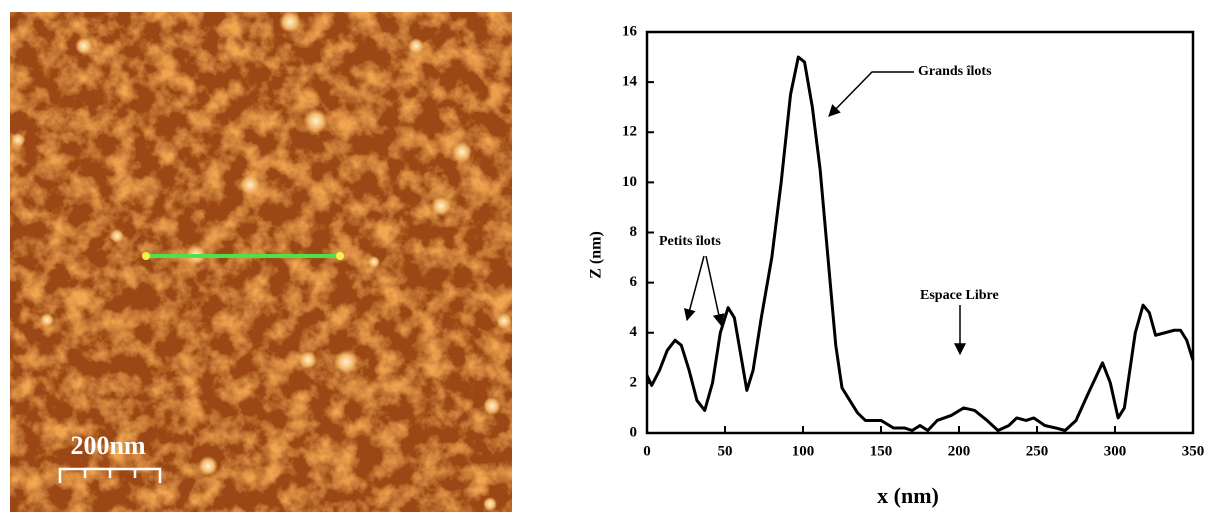 The width and height of the screenshot is (1210, 512). What do you see at coordinates (908, 495) in the screenshot?
I see `x-axis-label: x (nm)` at bounding box center [908, 495].